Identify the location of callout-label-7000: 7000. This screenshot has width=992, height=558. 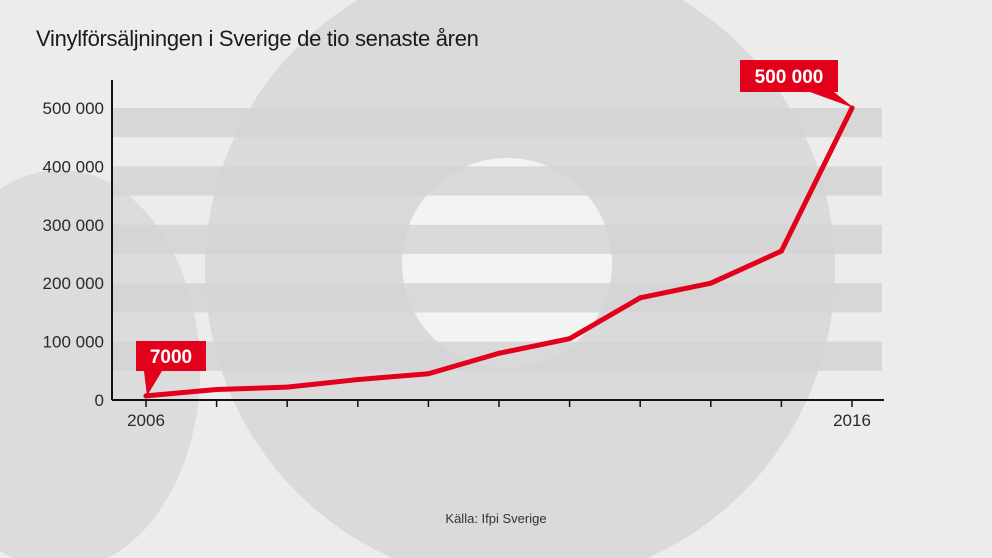
(171, 357).